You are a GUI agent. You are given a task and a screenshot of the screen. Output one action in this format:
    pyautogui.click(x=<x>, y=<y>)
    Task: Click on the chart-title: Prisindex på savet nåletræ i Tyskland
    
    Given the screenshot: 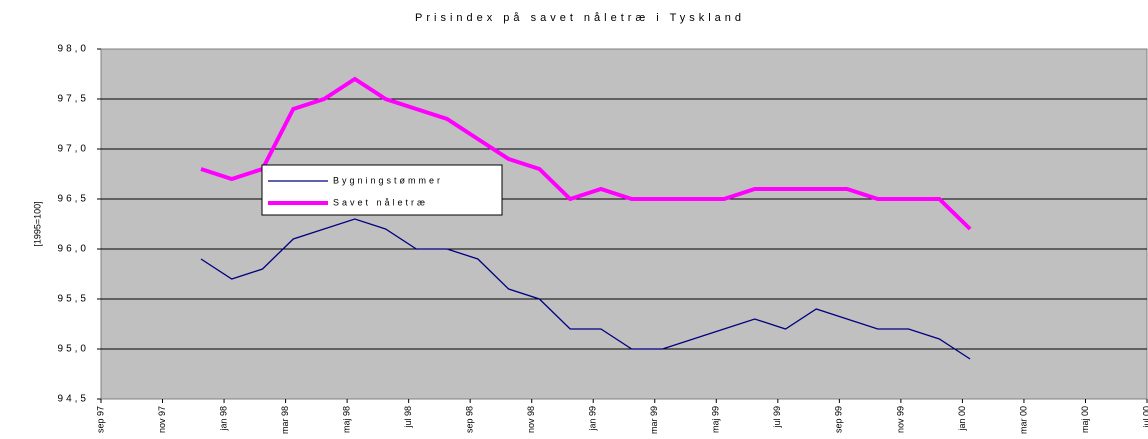 What is the action you would take?
    pyautogui.click(x=580, y=18)
    